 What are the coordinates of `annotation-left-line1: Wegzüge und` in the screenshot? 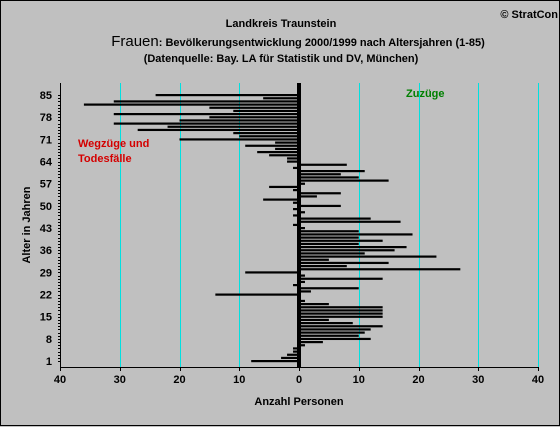 It's located at (113, 144).